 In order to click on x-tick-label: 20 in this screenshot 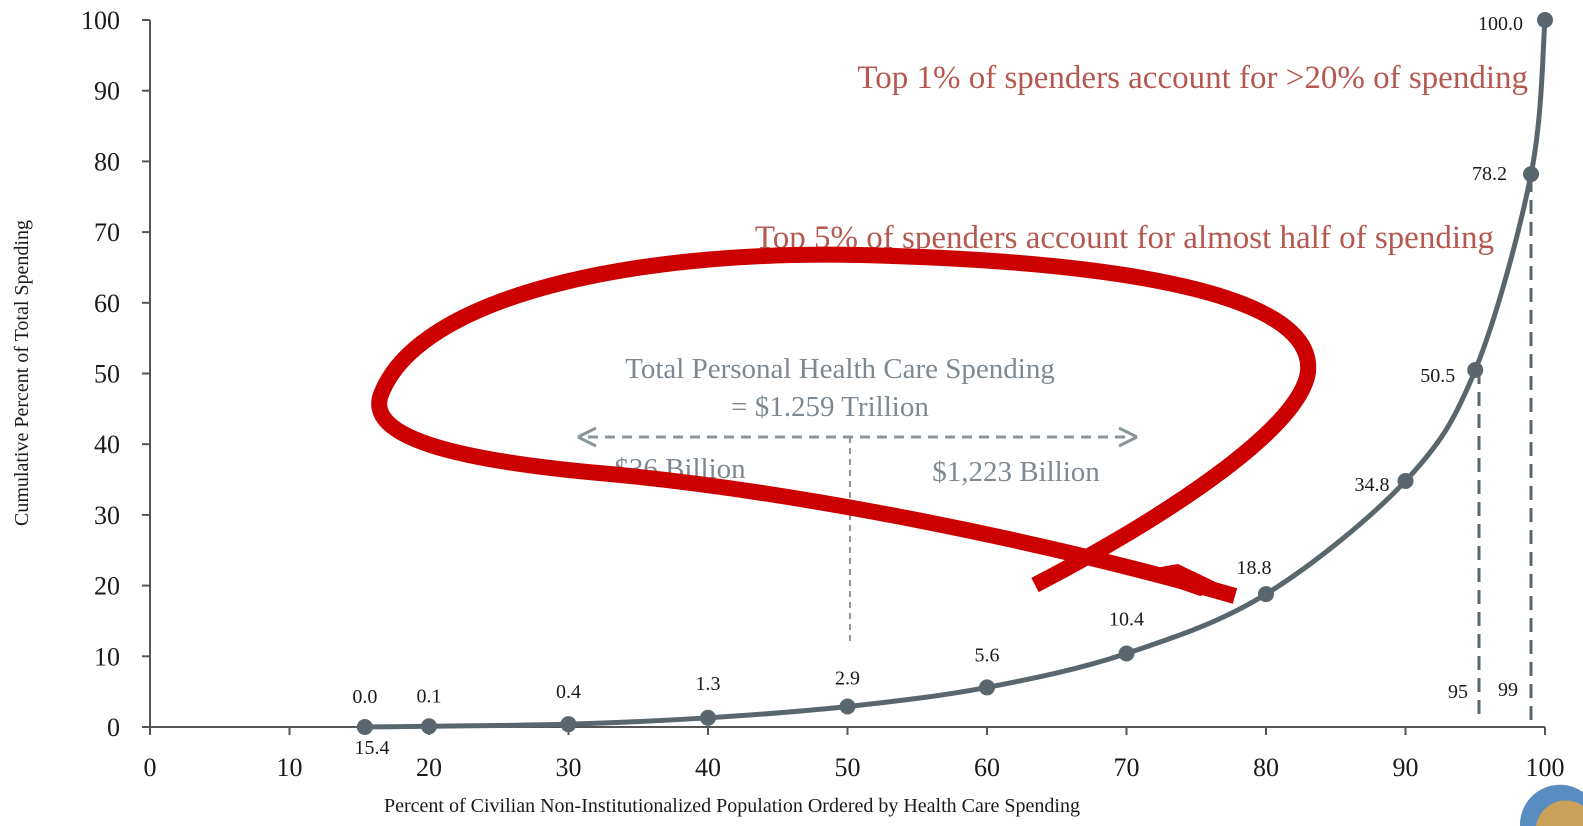, I will do `click(429, 767)`.